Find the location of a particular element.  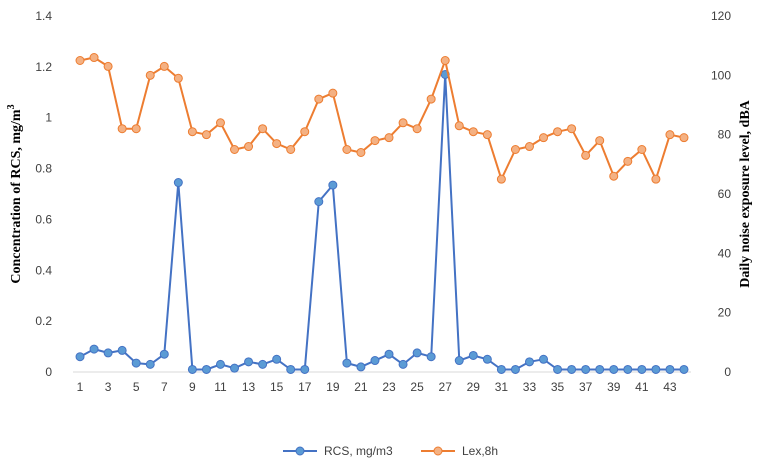

x-tick-label: 5 is located at coordinates (136, 387).